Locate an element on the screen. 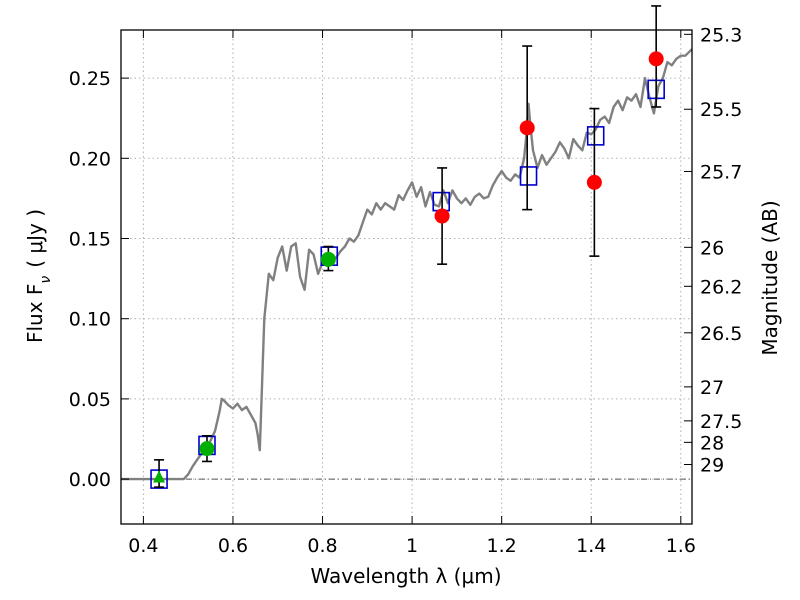 The width and height of the screenshot is (800, 600). x-axis-title: Wavelength λ (μm) is located at coordinates (405, 576).